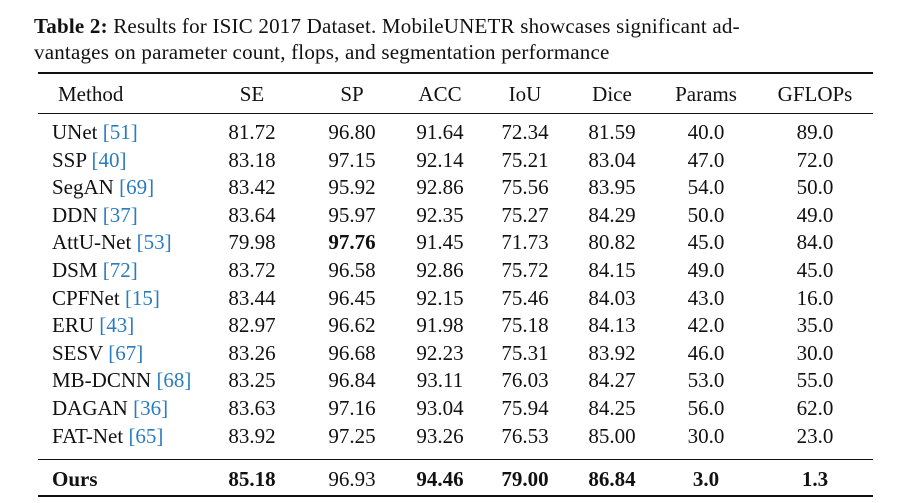  I want to click on value-cell: 83.04, so click(612, 159).